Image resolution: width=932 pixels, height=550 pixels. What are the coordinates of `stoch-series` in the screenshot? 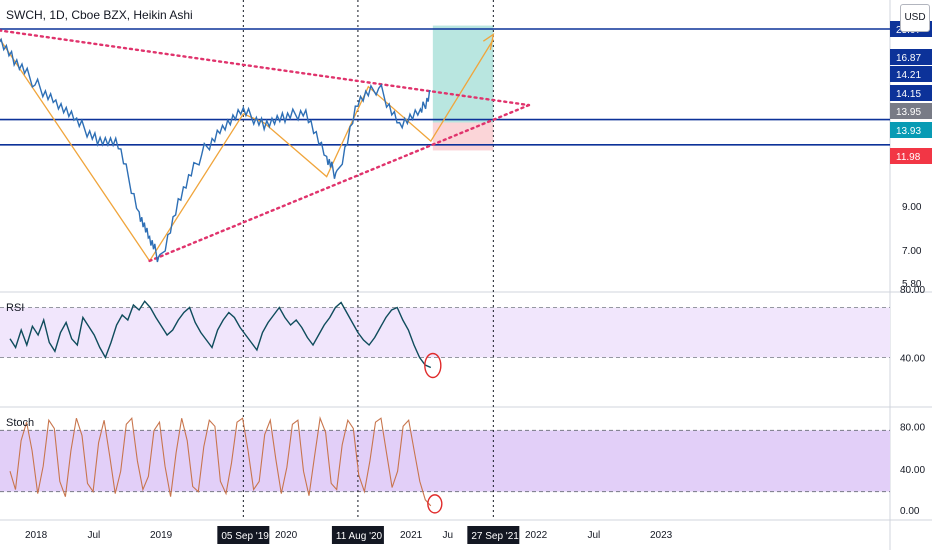 It's located at (220, 461).